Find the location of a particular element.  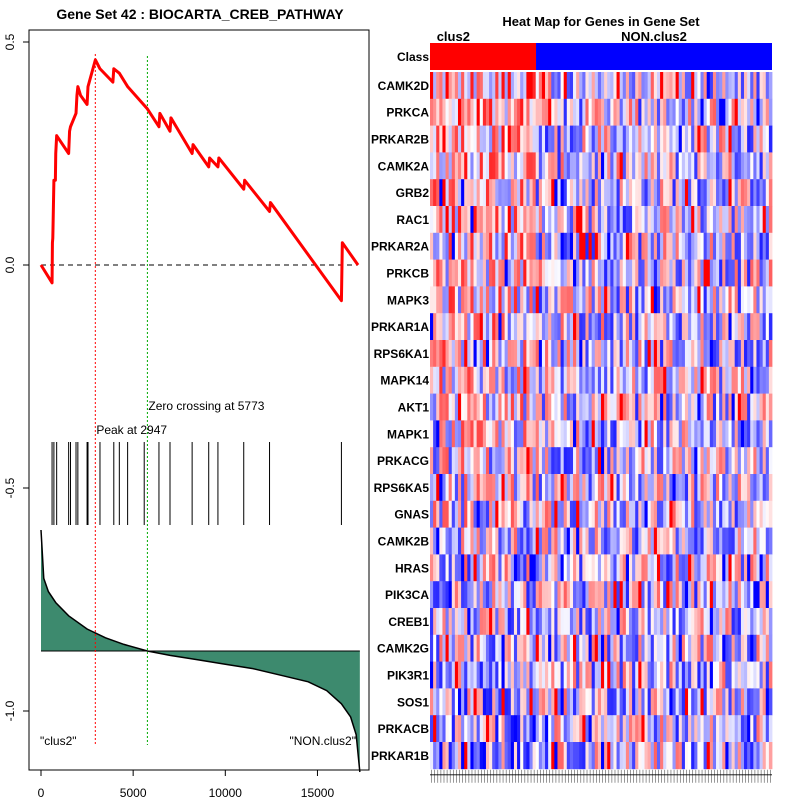

gene-label: PRKAR1B is located at coordinates (400, 756).